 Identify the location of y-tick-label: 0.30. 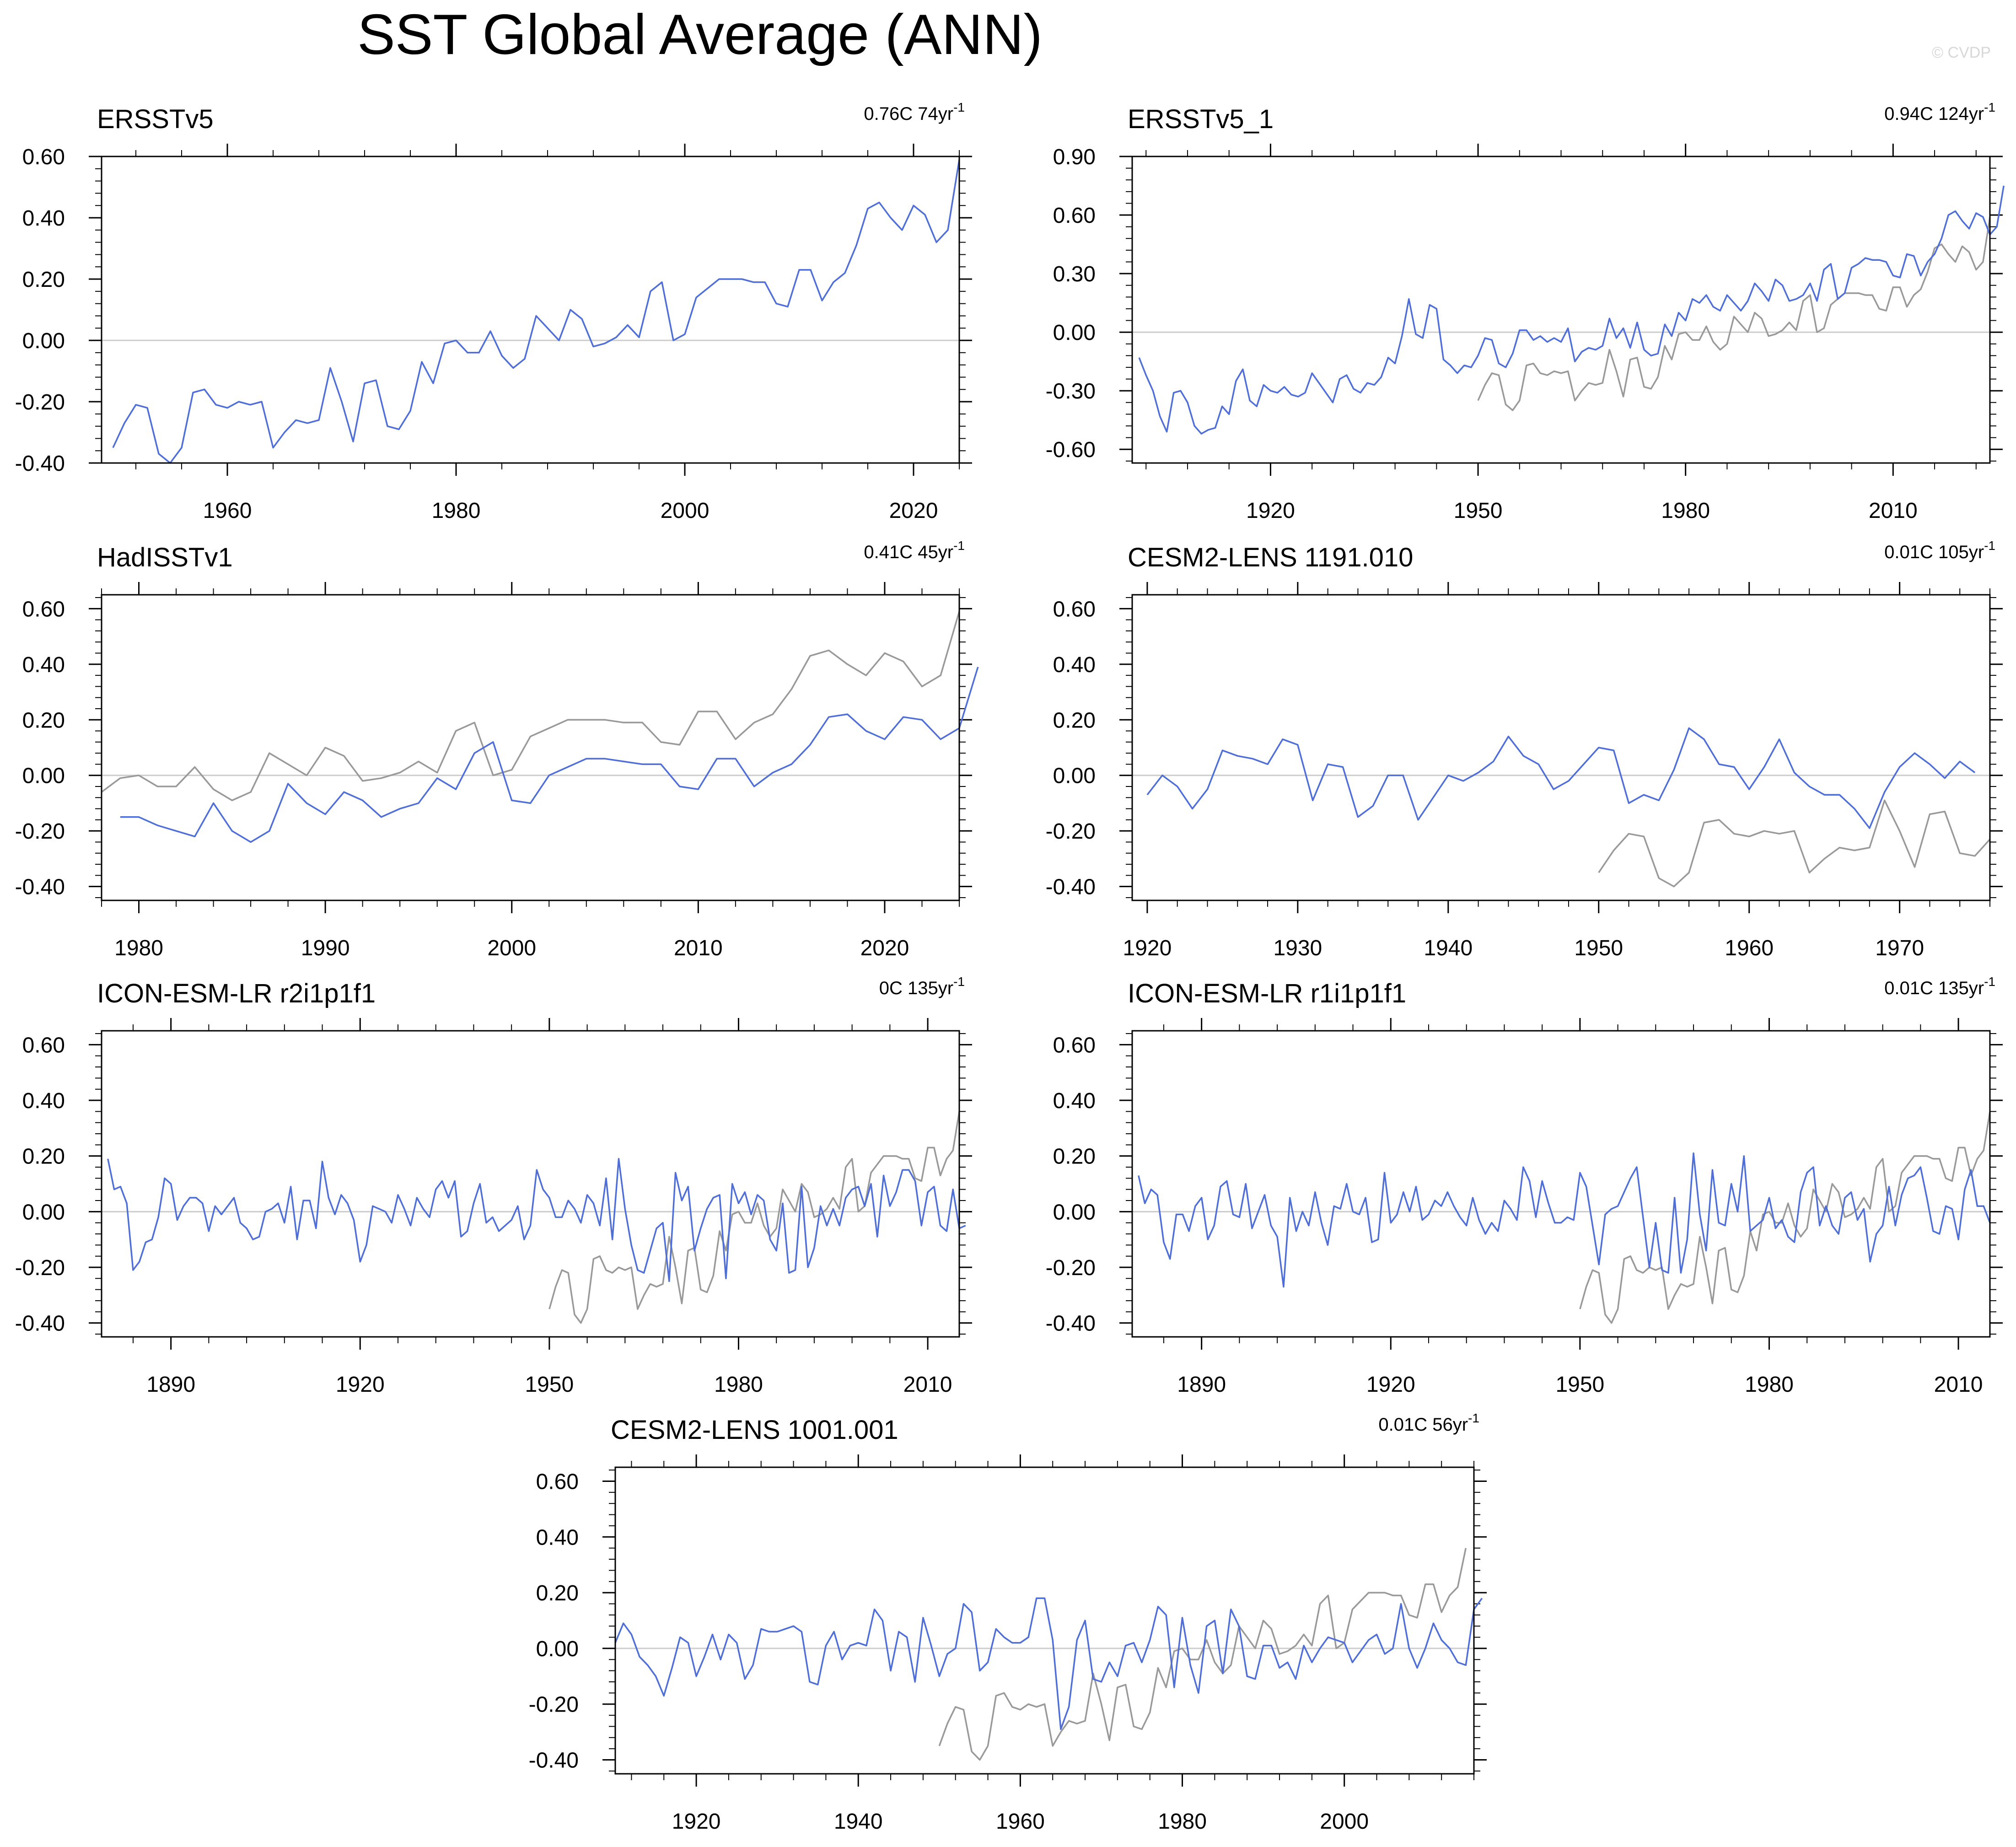
(1074, 274).